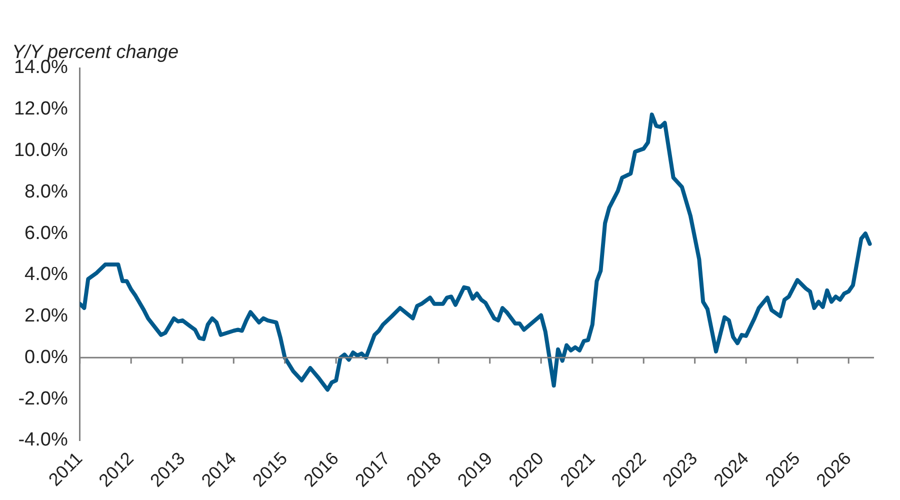 This screenshot has width=900, height=500. I want to click on y-tick-label: 8.0%, so click(46, 191).